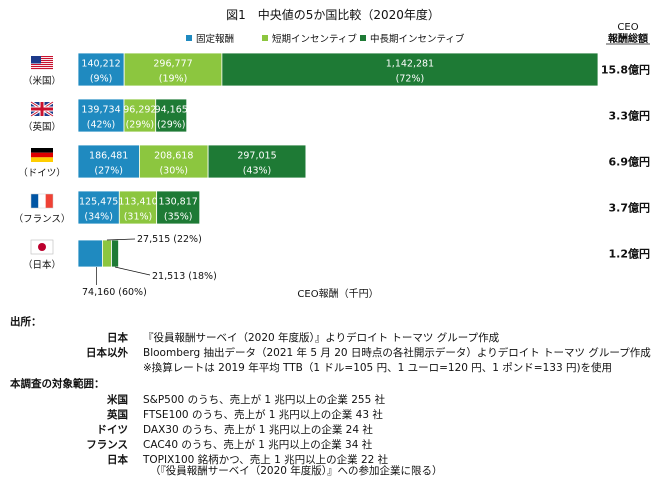  I want to click on bar-percent-label: (19%), so click(173, 79).